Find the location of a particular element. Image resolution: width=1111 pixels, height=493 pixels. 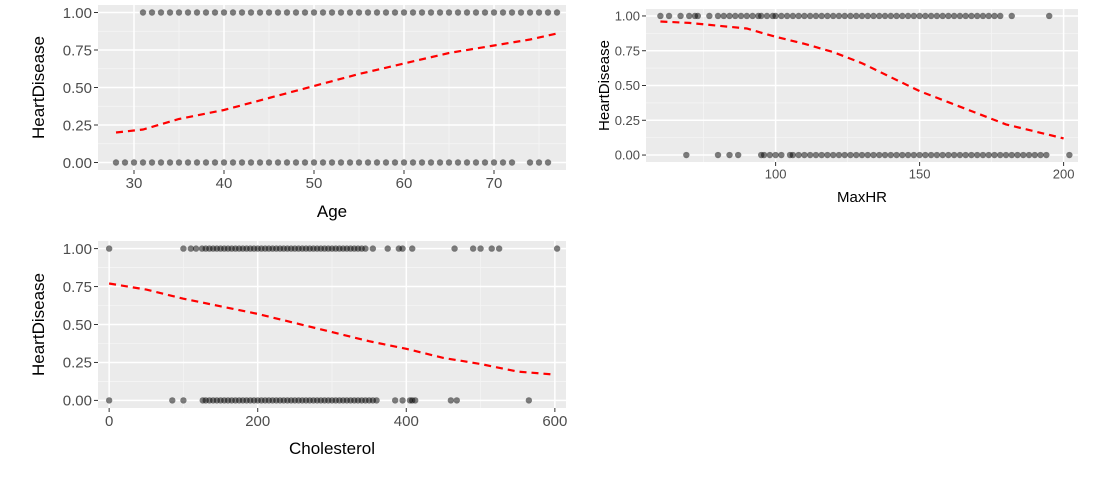

x-tick-label: 70 is located at coordinates (494, 183).